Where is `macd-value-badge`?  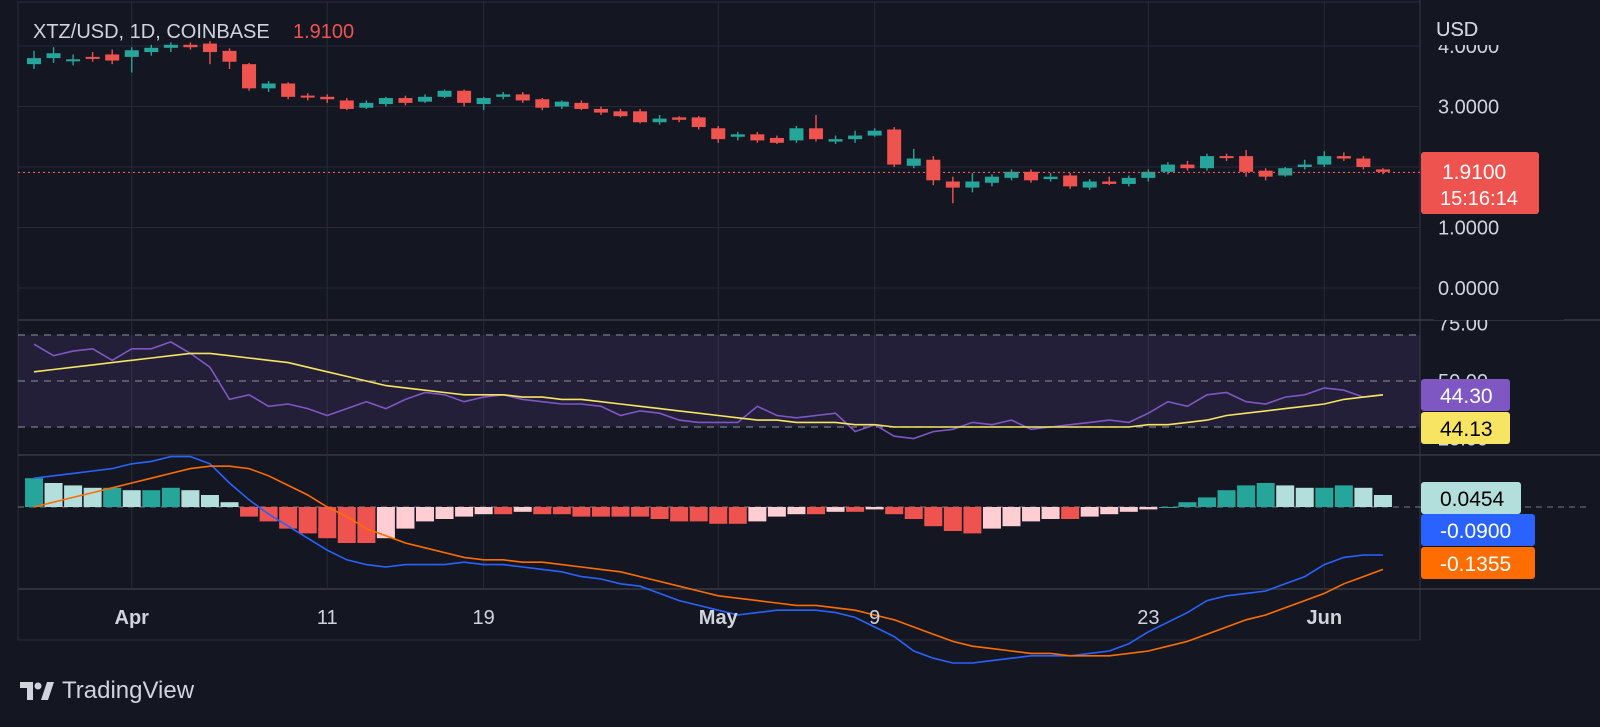
macd-value-badge is located at coordinates (1478, 530).